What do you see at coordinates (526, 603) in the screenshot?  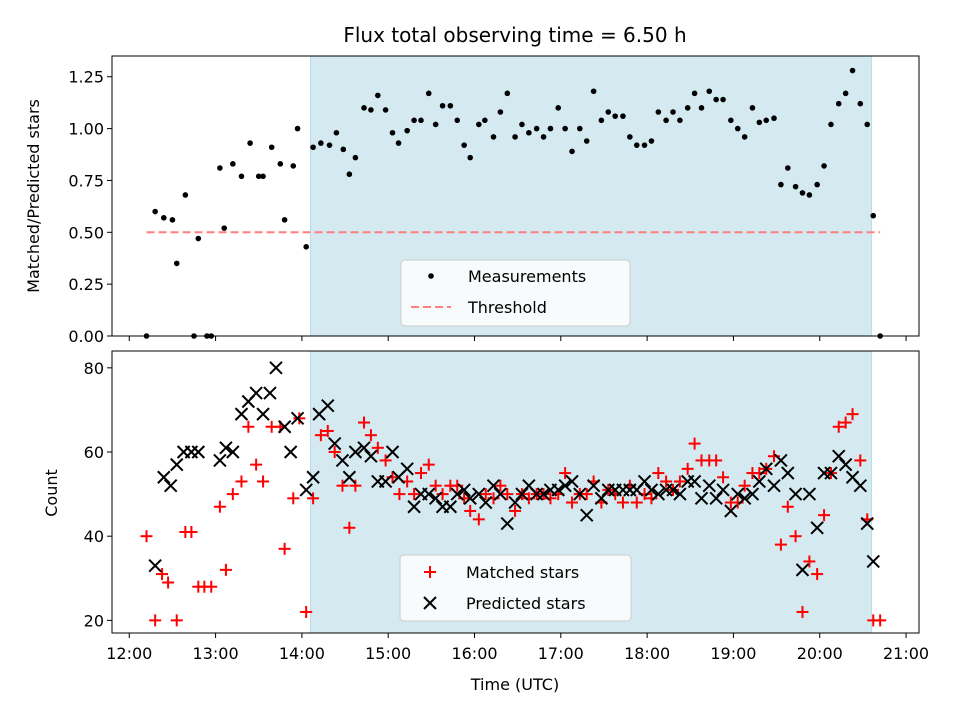 I see `legend-predicted-label: Predicted stars` at bounding box center [526, 603].